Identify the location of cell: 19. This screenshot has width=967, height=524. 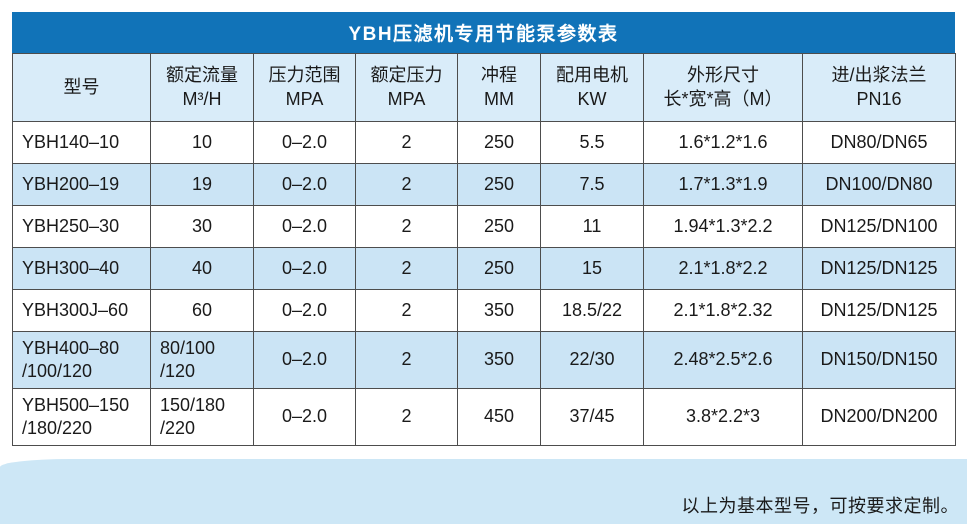
(202, 184).